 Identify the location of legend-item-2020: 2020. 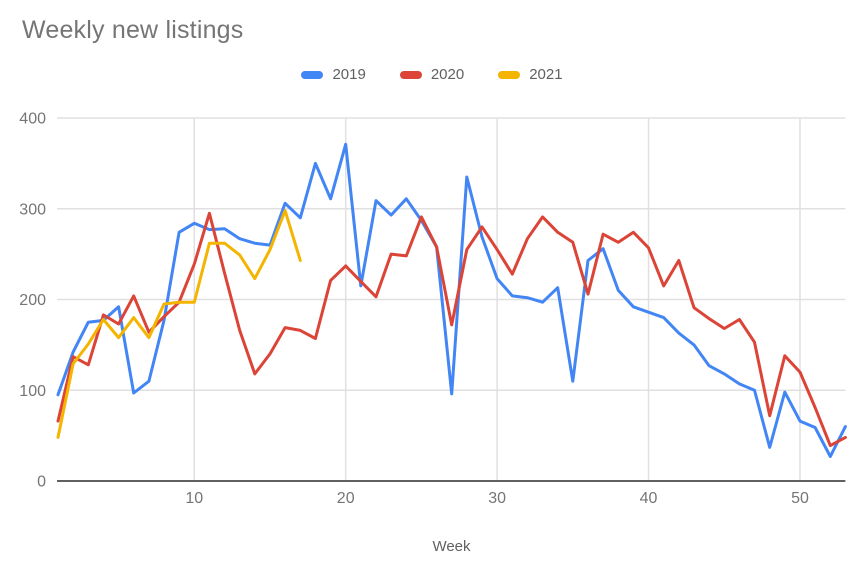
(432, 74).